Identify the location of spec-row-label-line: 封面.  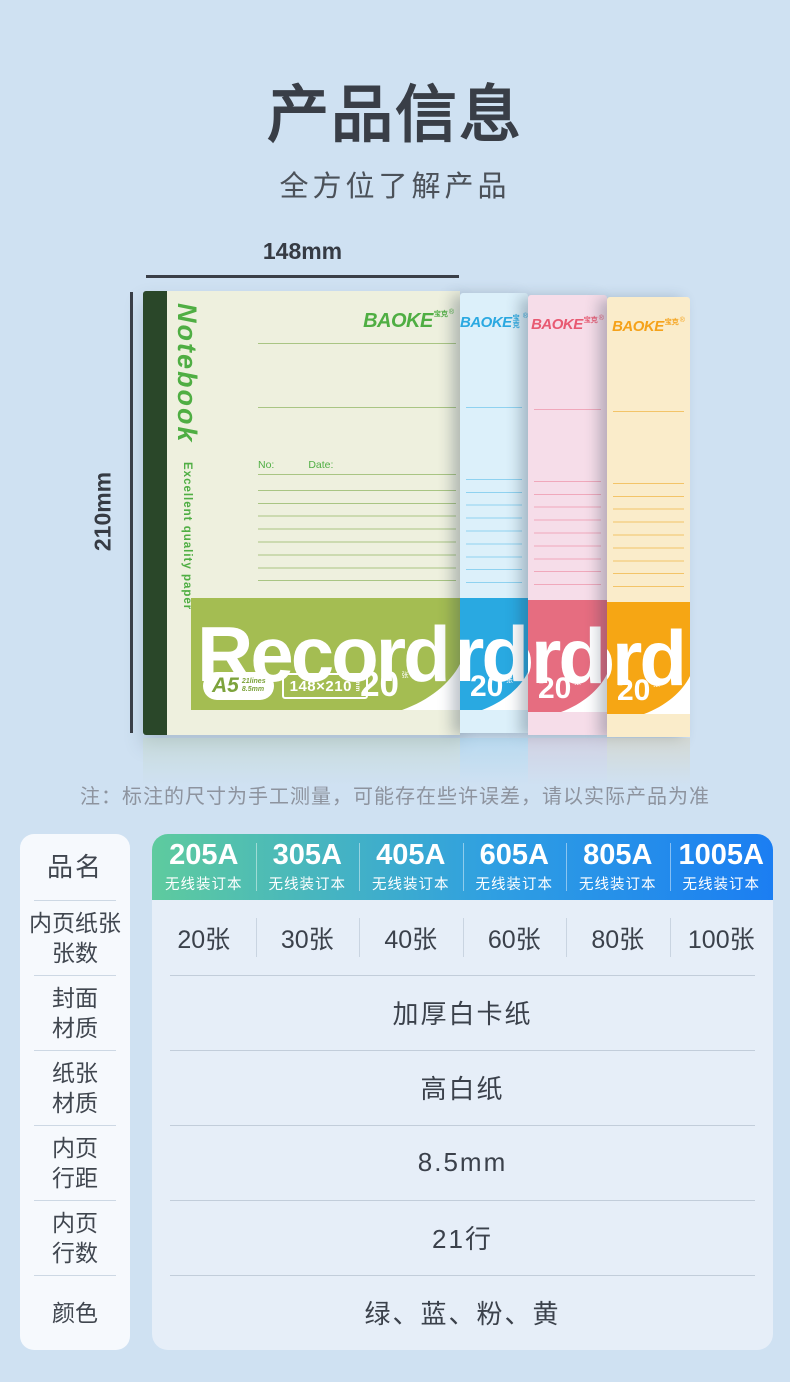
(75, 997).